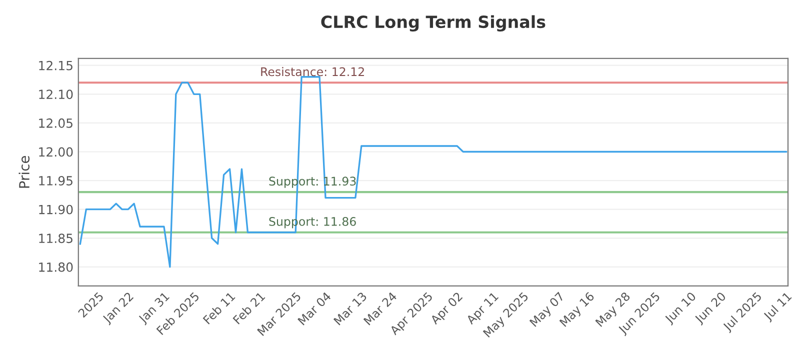  What do you see at coordinates (312, 71) in the screenshot?
I see `ref-line-label: Resistance: 12.12` at bounding box center [312, 71].